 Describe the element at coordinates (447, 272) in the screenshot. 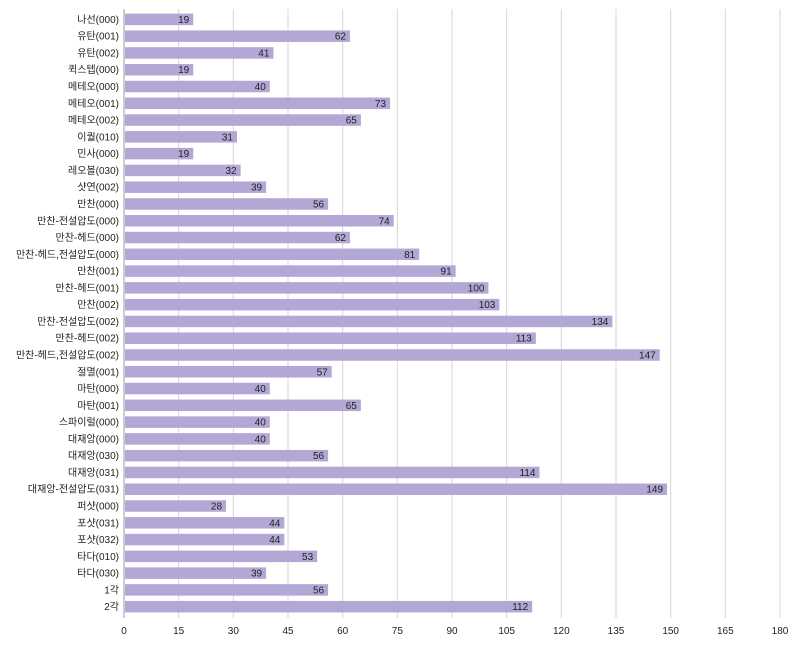

I see `bar-value-label: 91` at that location.